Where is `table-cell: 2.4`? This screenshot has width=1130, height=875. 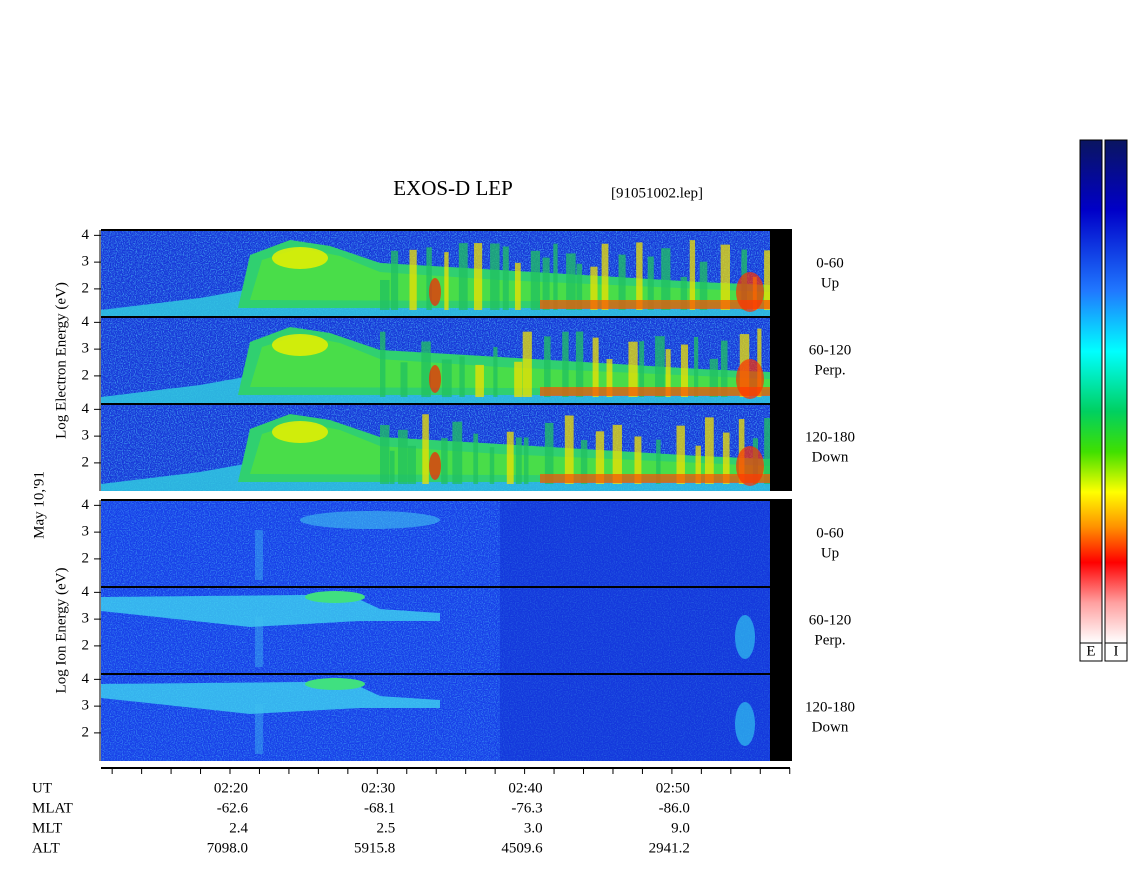
table-cell: 2.4 is located at coordinates (238, 828).